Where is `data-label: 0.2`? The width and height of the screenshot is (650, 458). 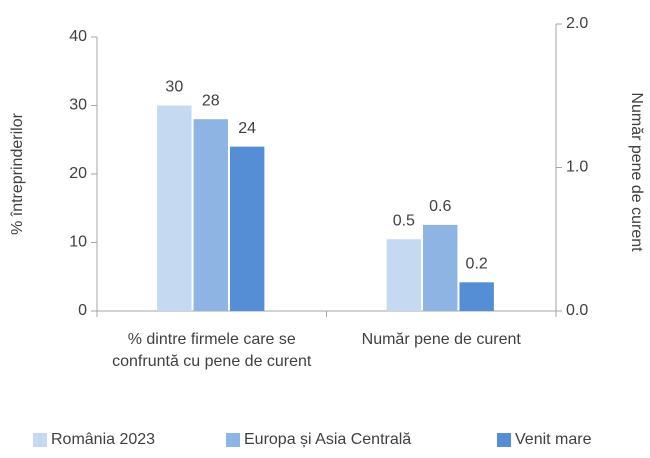
data-label: 0.2 is located at coordinates (477, 264).